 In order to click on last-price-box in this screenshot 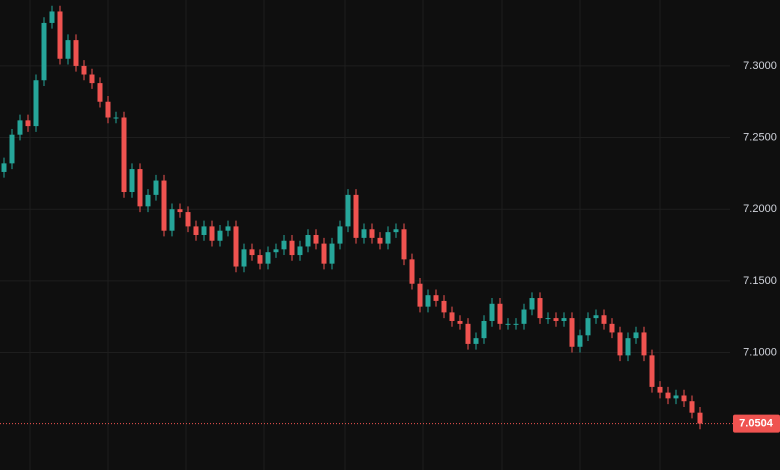, I will do `click(756, 423)`.